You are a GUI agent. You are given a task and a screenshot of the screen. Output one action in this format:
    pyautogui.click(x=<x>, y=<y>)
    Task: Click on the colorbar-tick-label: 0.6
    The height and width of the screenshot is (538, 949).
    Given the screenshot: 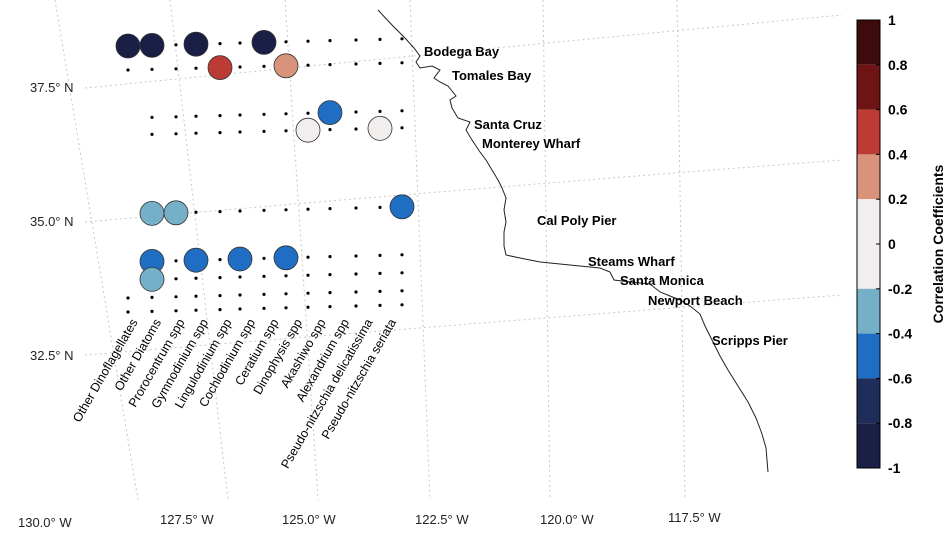 What is the action you would take?
    pyautogui.click(x=898, y=110)
    